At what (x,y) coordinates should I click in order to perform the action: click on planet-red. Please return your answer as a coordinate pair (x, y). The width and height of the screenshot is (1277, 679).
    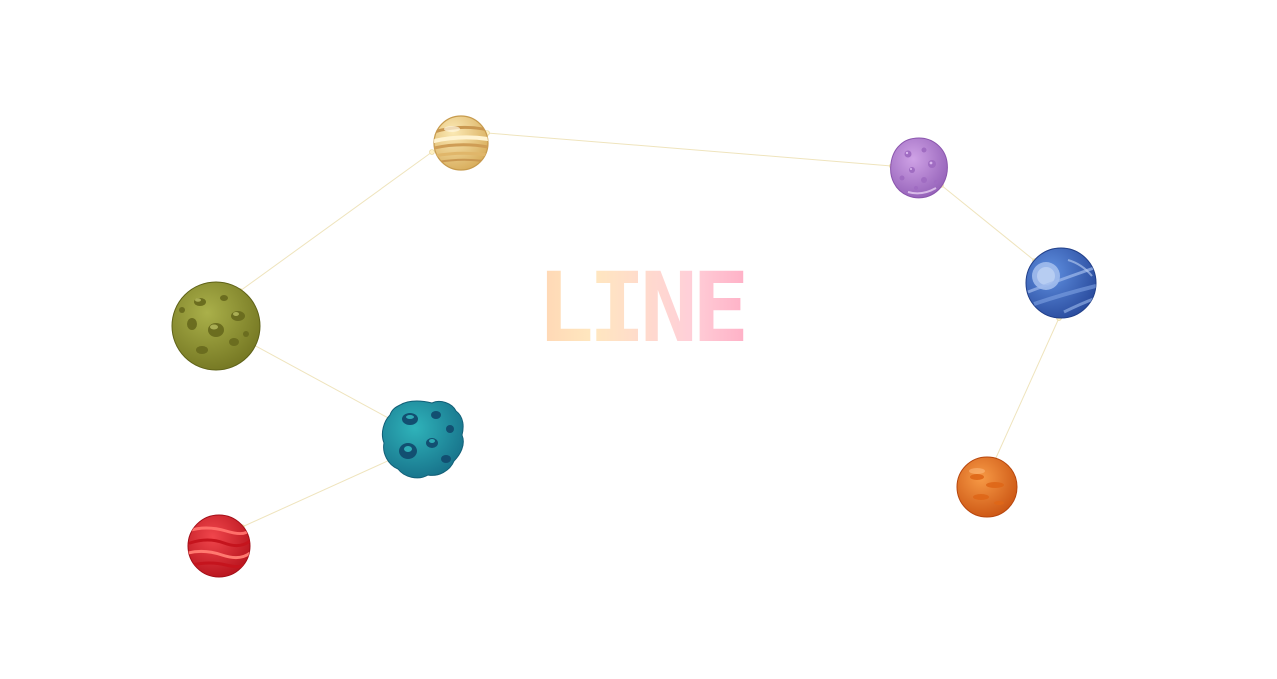
    Looking at the image, I should click on (219, 546).